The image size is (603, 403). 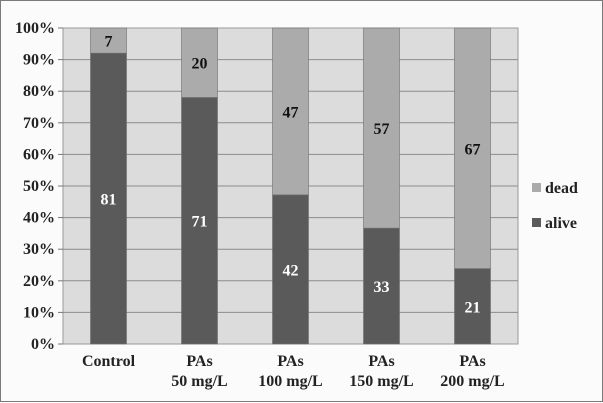 I want to click on y-tick-label: 80%, so click(x=39, y=91).